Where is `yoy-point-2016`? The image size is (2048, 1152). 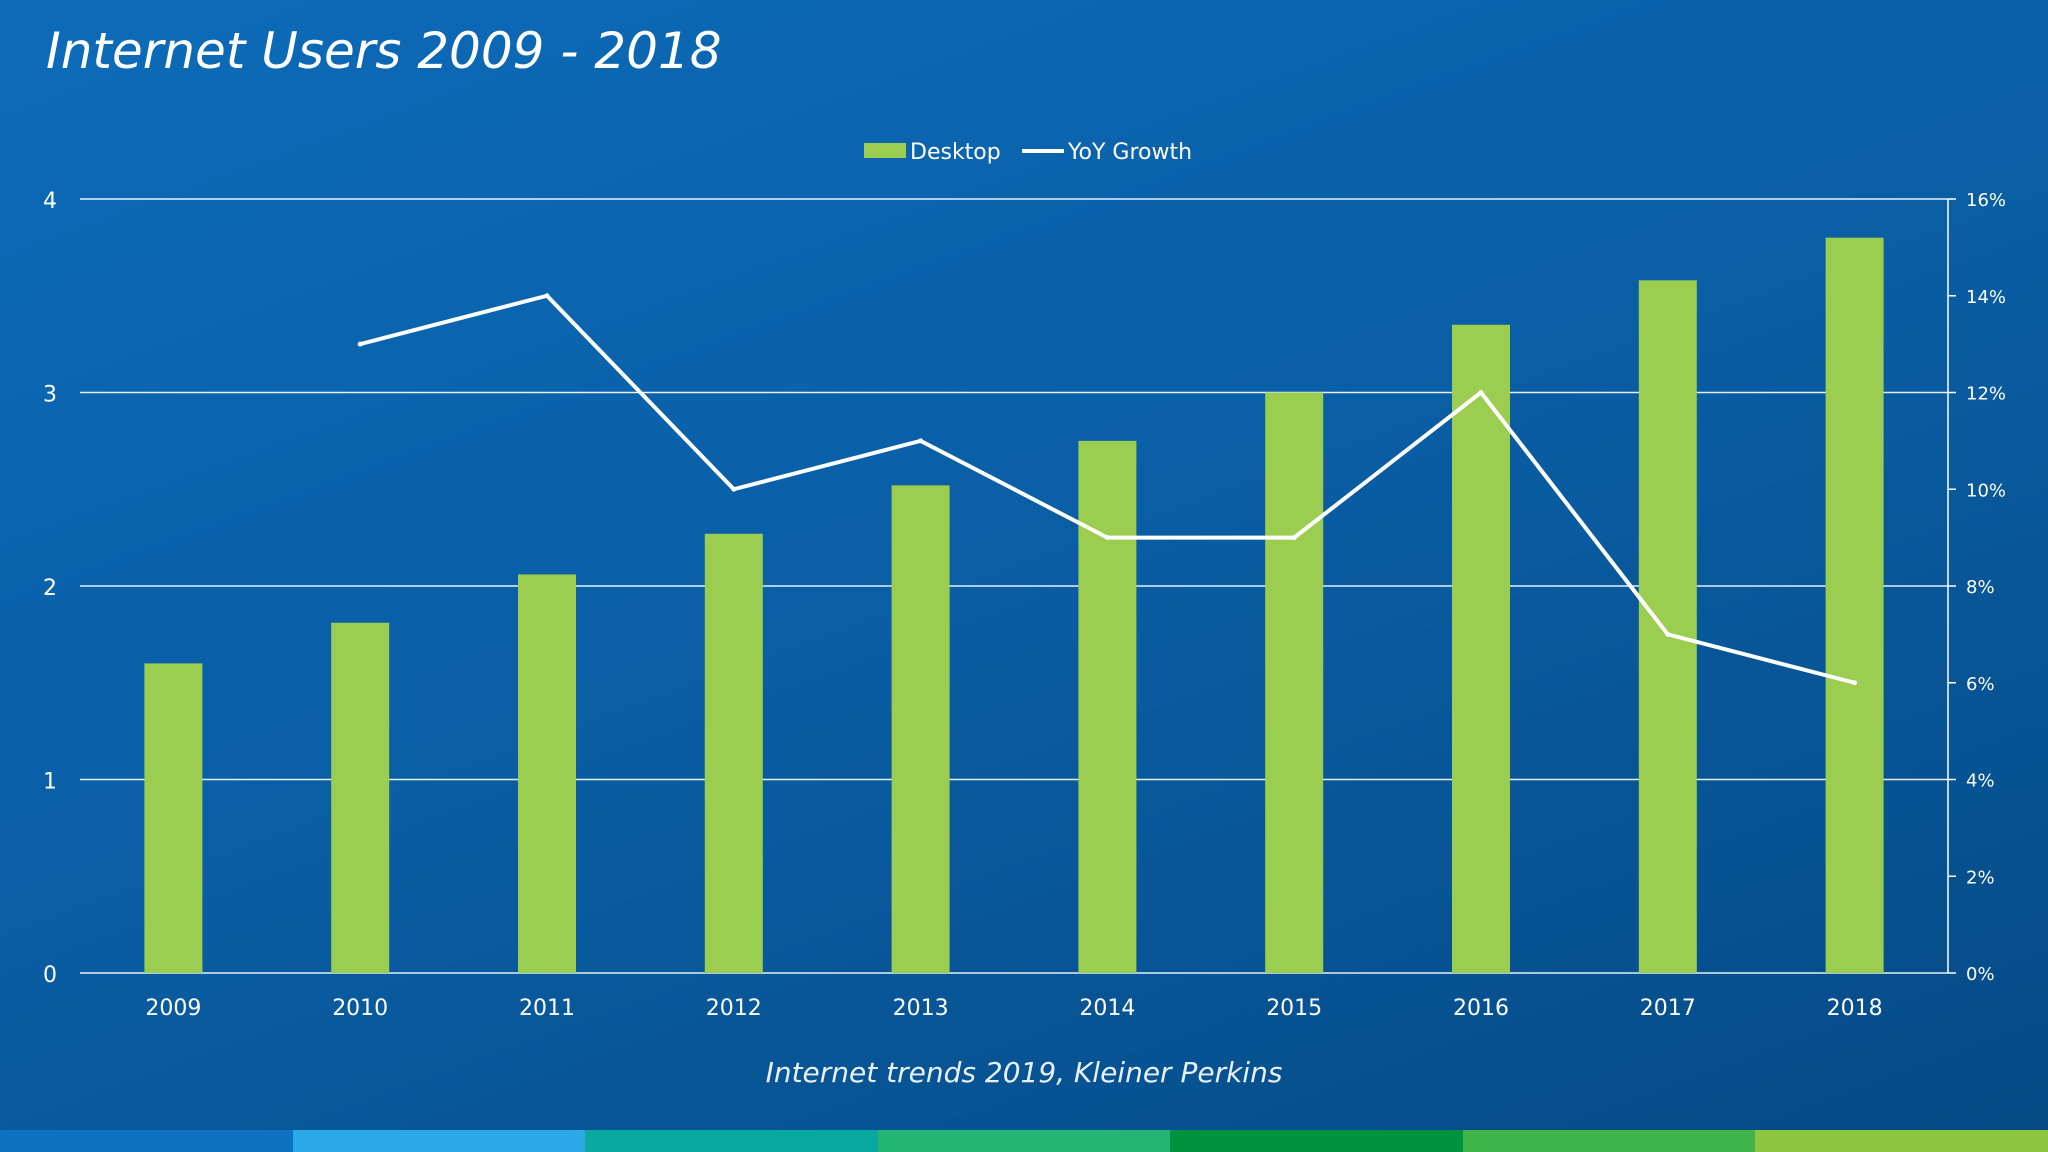 yoy-point-2016 is located at coordinates (1481, 392).